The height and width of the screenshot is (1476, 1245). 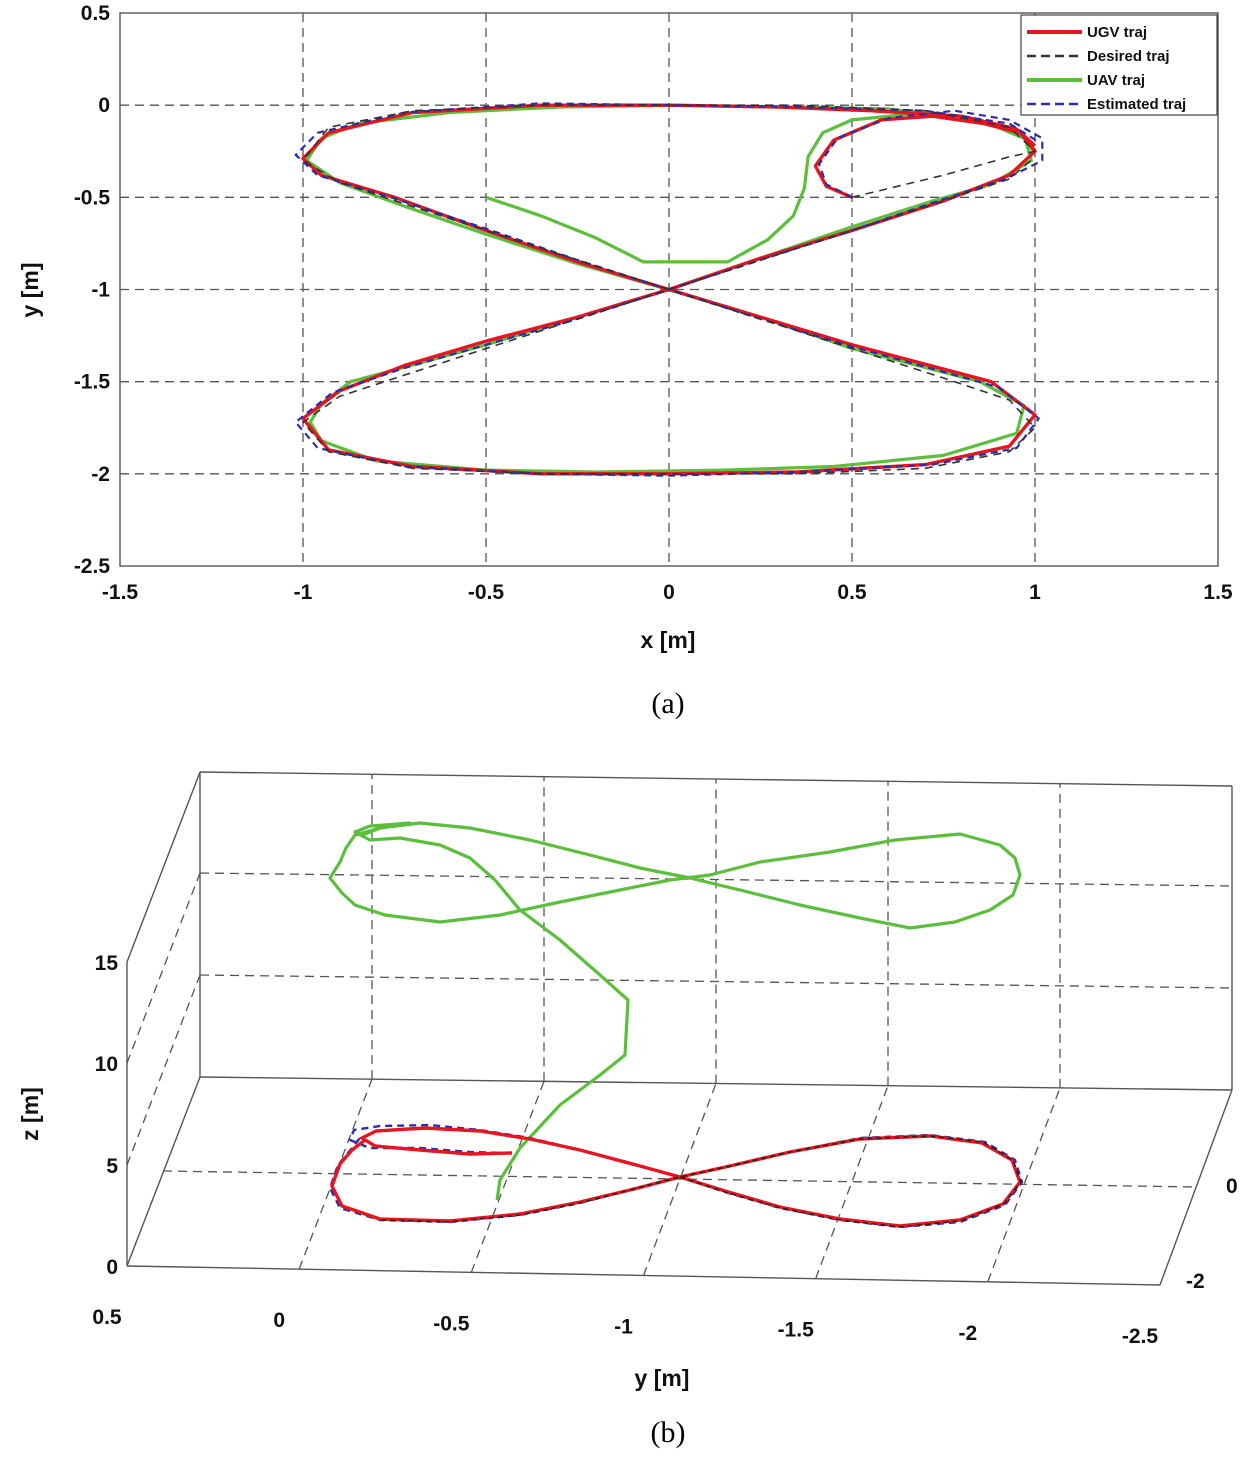 What do you see at coordinates (1136, 104) in the screenshot?
I see `legend-label: Estimated traj` at bounding box center [1136, 104].